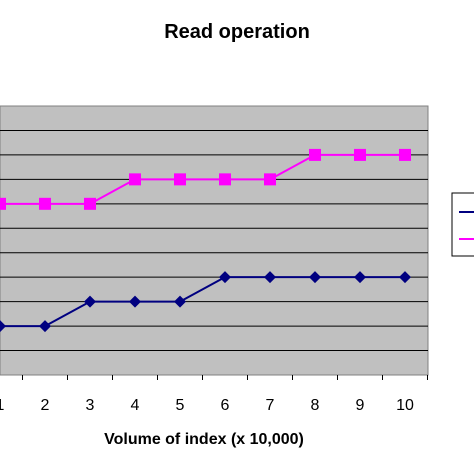 The height and width of the screenshot is (474, 474). I want to click on x-tick-label: 1, so click(2, 405).